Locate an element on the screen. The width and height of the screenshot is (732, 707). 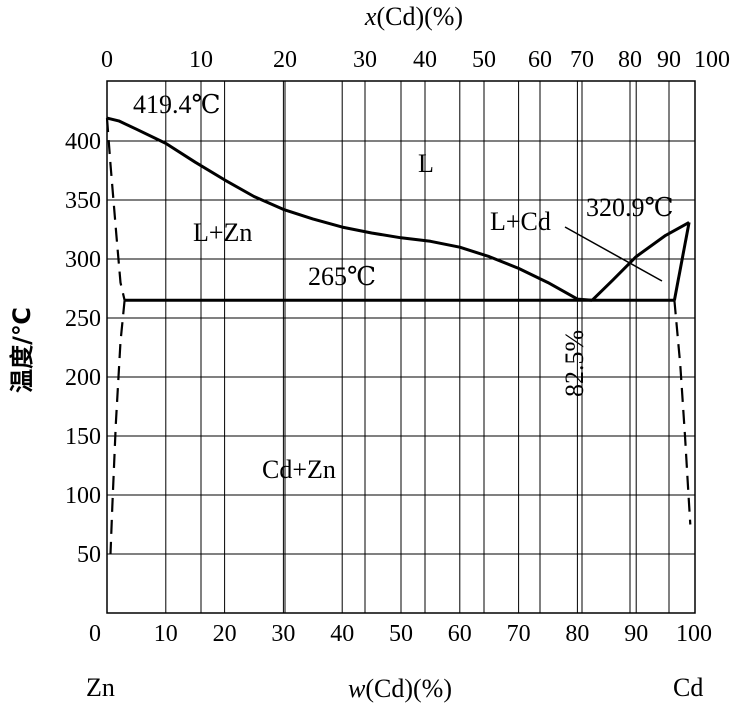
phase-label-liquid: L is located at coordinates (426, 163).